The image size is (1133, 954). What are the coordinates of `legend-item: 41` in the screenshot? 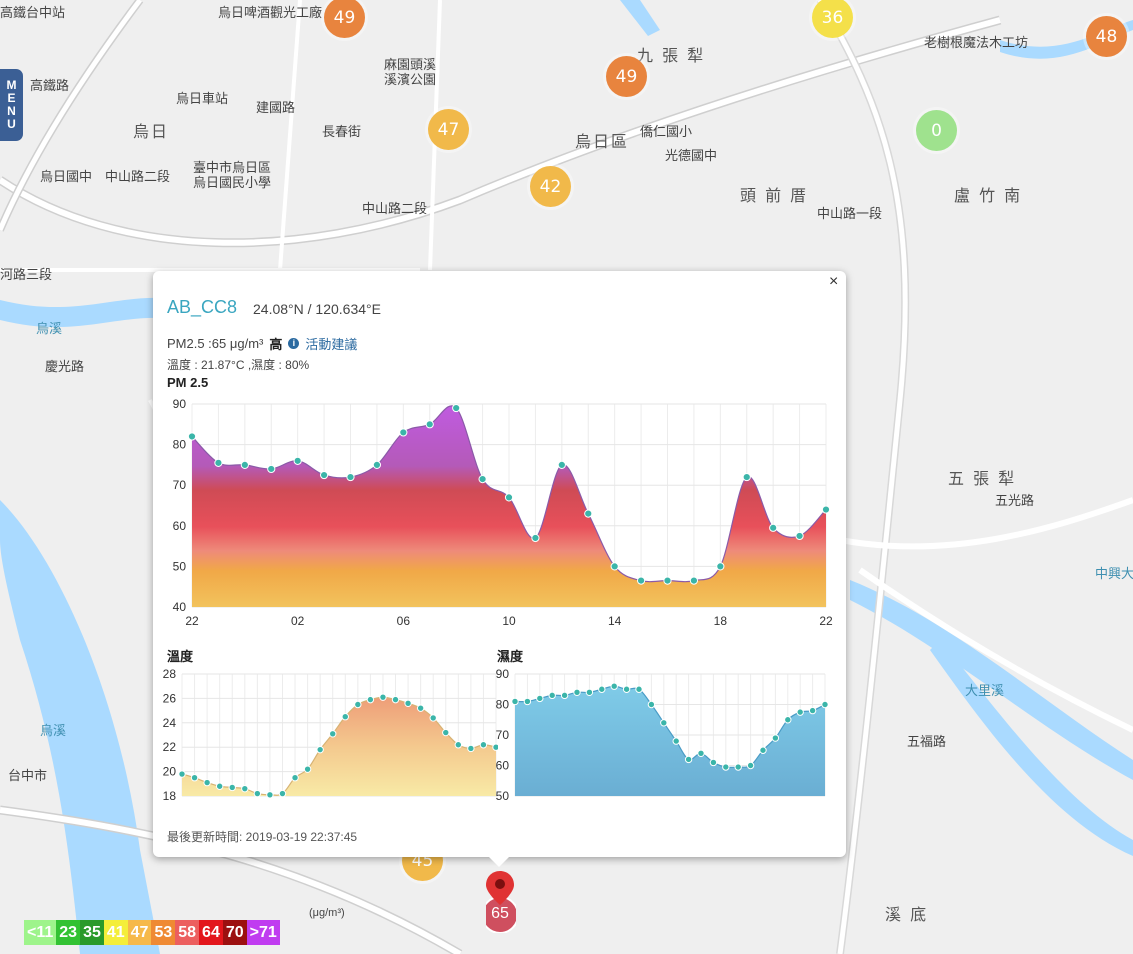 It's located at (115, 932).